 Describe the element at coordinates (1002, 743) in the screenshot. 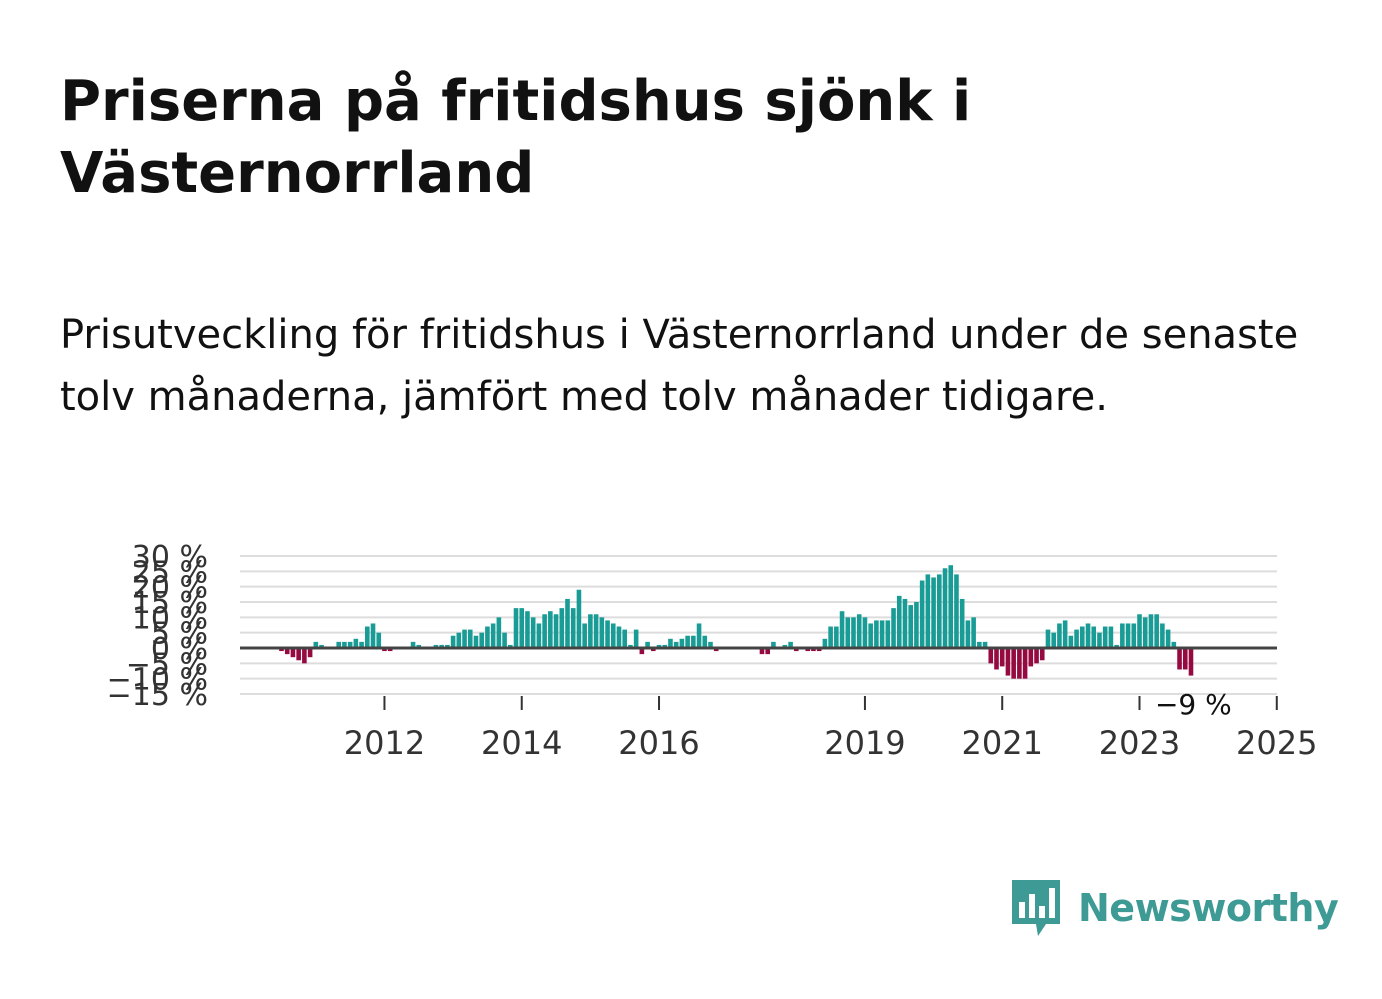

I see `x-tick-label: 2021` at that location.